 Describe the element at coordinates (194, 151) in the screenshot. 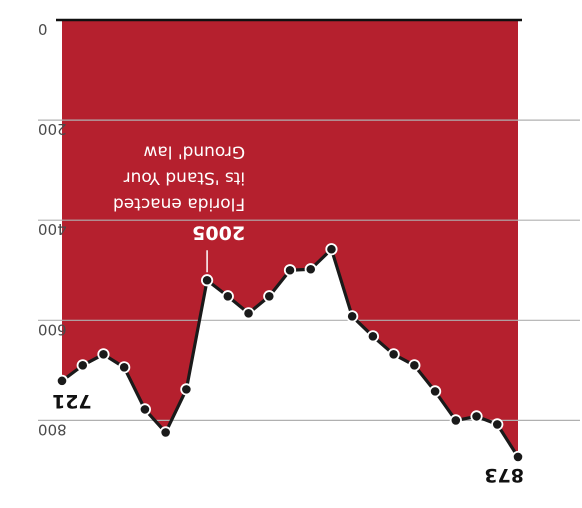

I see `annotation-line-4: Ground' law` at that location.